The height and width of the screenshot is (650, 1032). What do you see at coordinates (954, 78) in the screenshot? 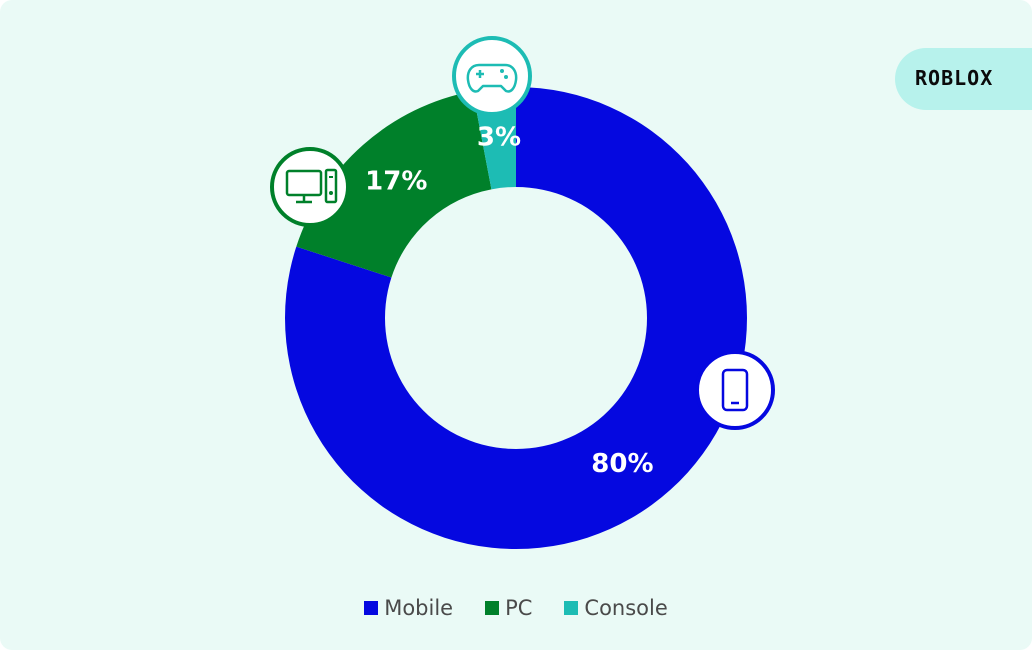
I see `roblox-logo: ROBLOX` at bounding box center [954, 78].